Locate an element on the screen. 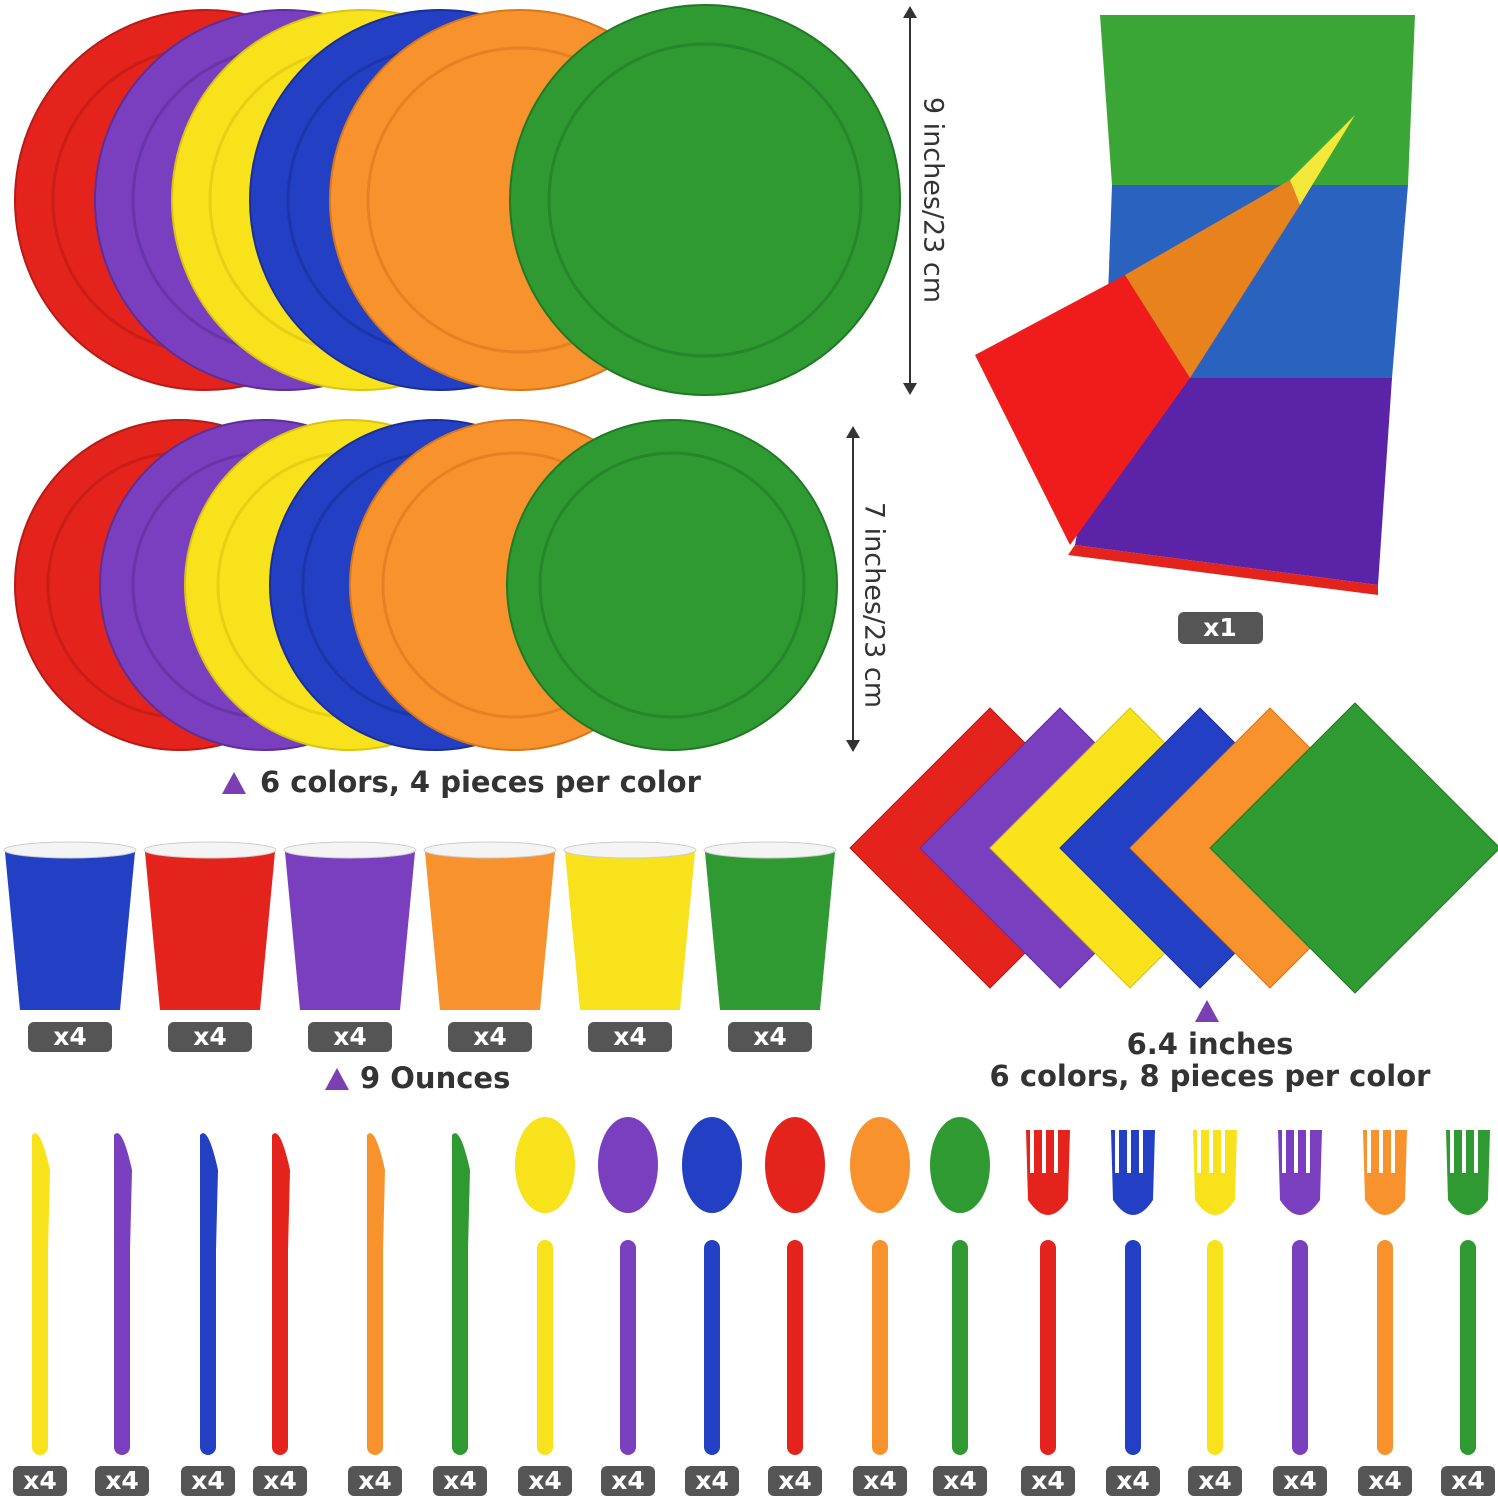  napkin is located at coordinates (1353, 848).